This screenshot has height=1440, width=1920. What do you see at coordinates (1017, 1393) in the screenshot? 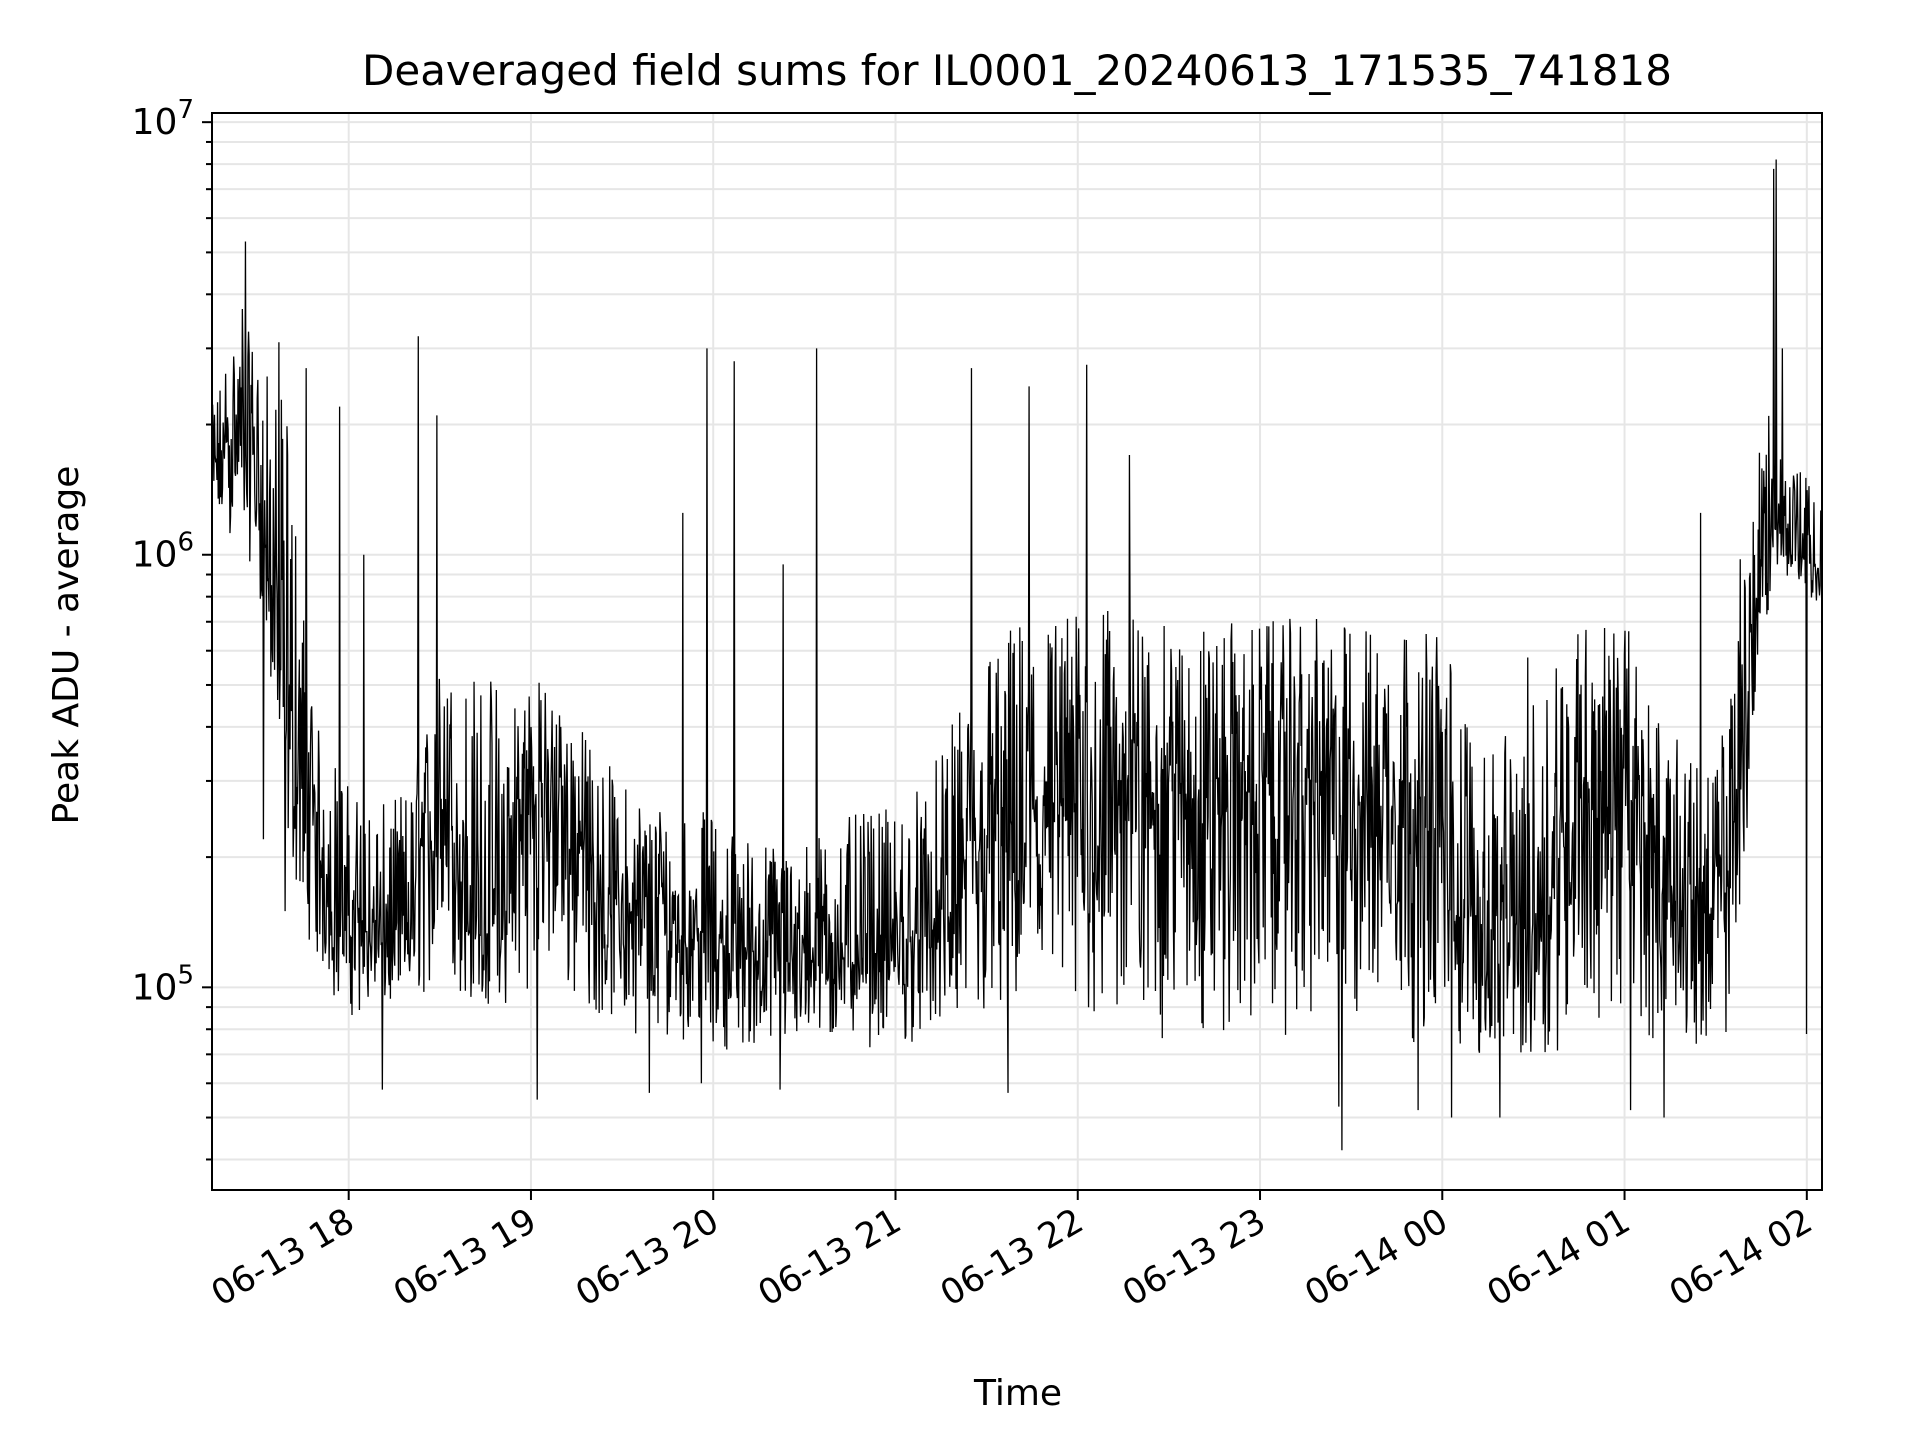
I see `x-axis-label: Time` at bounding box center [1017, 1393].